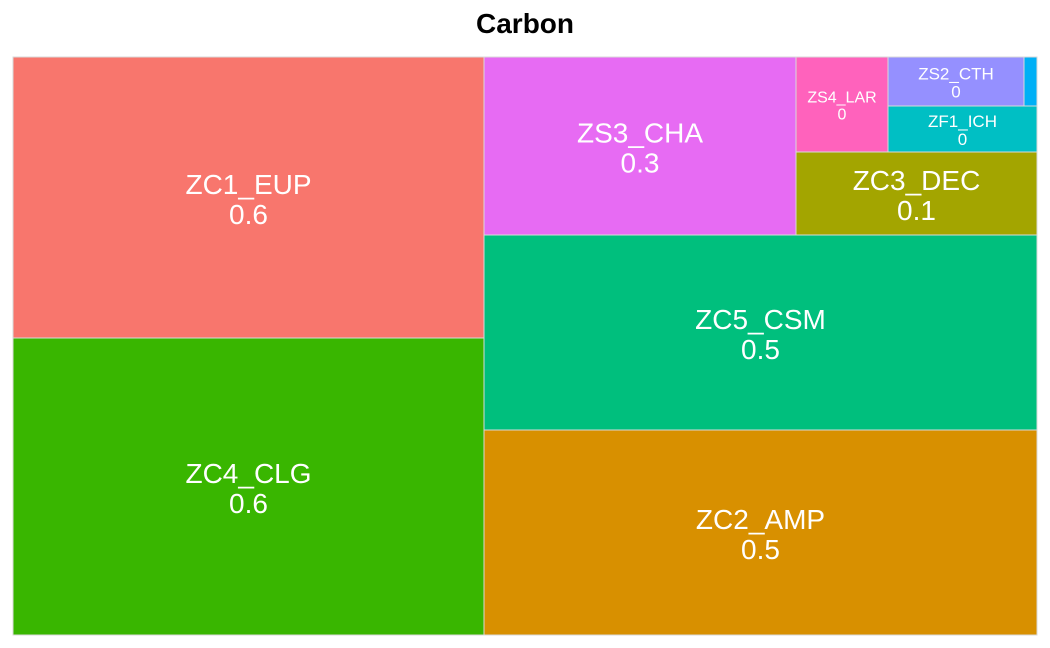 The image size is (1050, 648). Describe the element at coordinates (248, 184) in the screenshot. I see `tile-label-zc1-eup: ZC1_EUP` at that location.